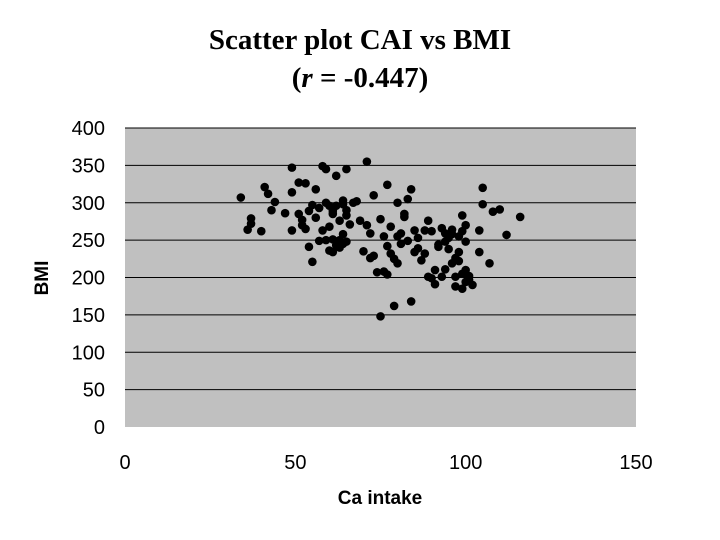 The height and width of the screenshot is (540, 720). I want to click on y-tick-label: 100, so click(88, 353).